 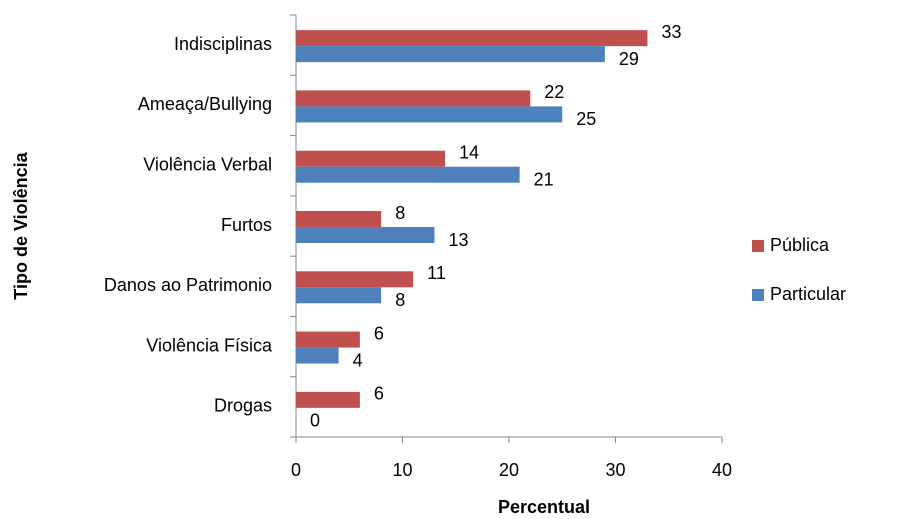 What do you see at coordinates (436, 273) in the screenshot?
I see `data-label: 11` at bounding box center [436, 273].